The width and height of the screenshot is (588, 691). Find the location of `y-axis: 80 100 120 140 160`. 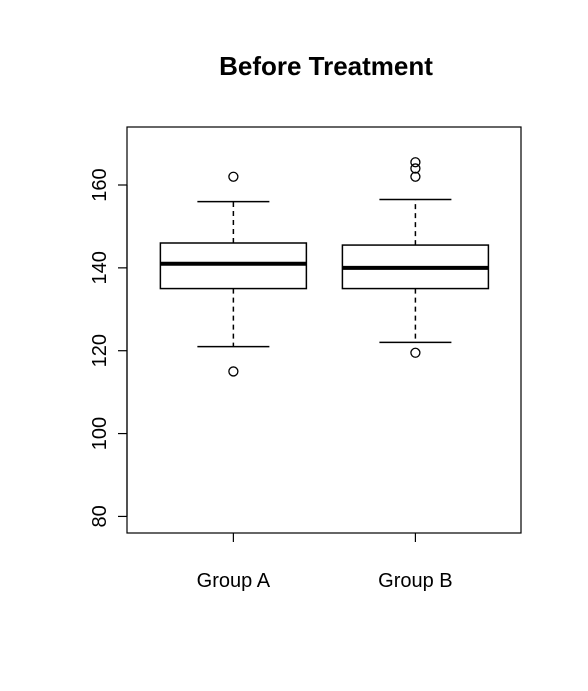

y-axis: 80 100 120 140 160 is located at coordinates (108, 348).